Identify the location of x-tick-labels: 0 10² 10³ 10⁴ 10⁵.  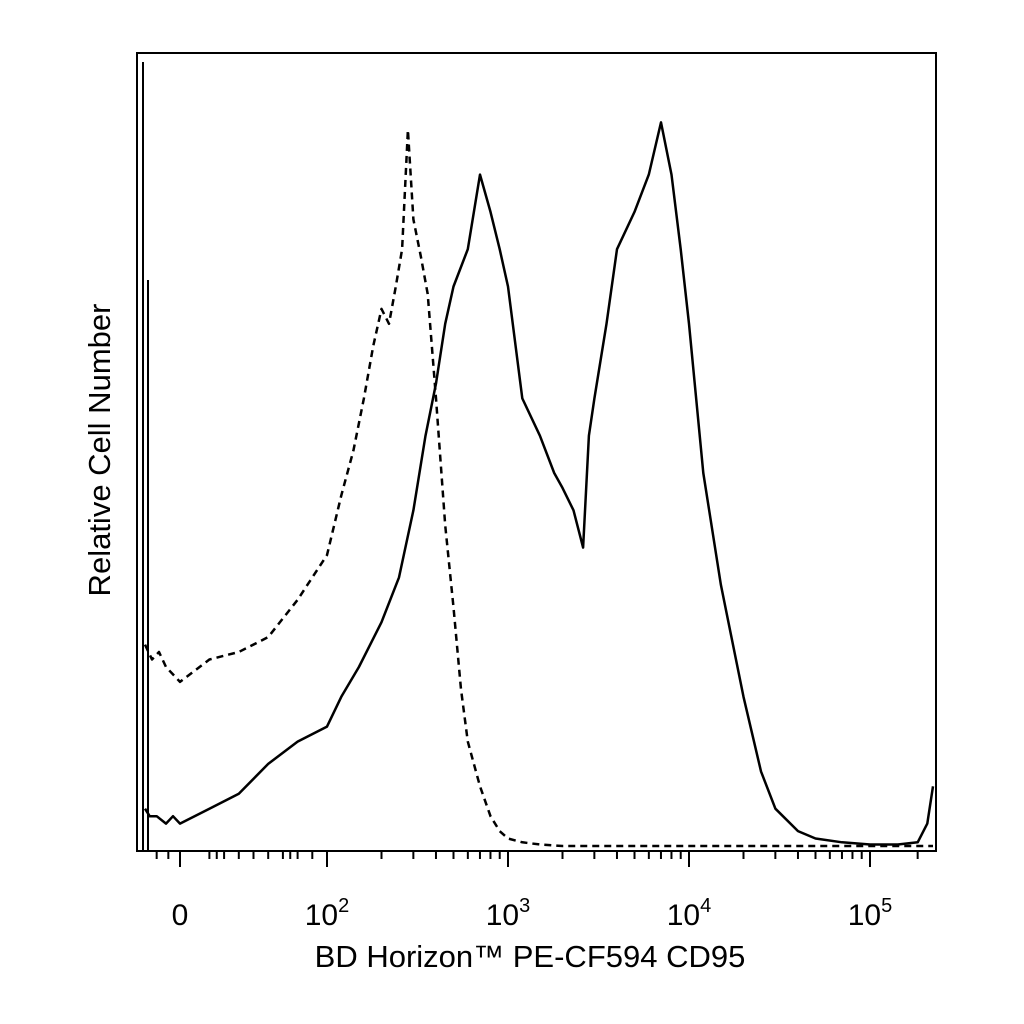
(532, 913).